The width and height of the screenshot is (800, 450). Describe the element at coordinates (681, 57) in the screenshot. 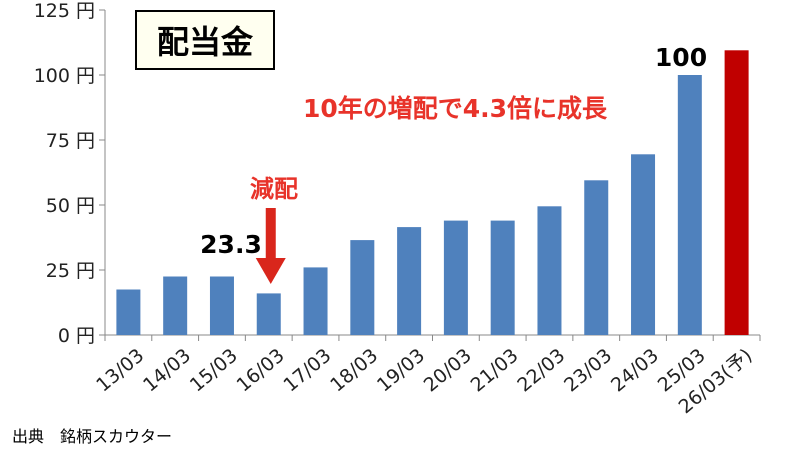

I see `last-value-label: 100` at that location.